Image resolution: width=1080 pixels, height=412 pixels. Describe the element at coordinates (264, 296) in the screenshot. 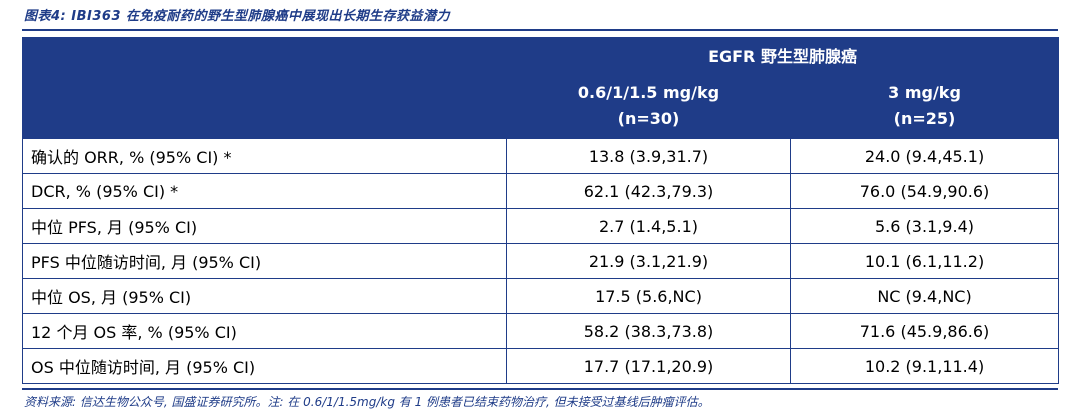

I see `row-label: 中位 OS, 月 (95% CI)` at that location.